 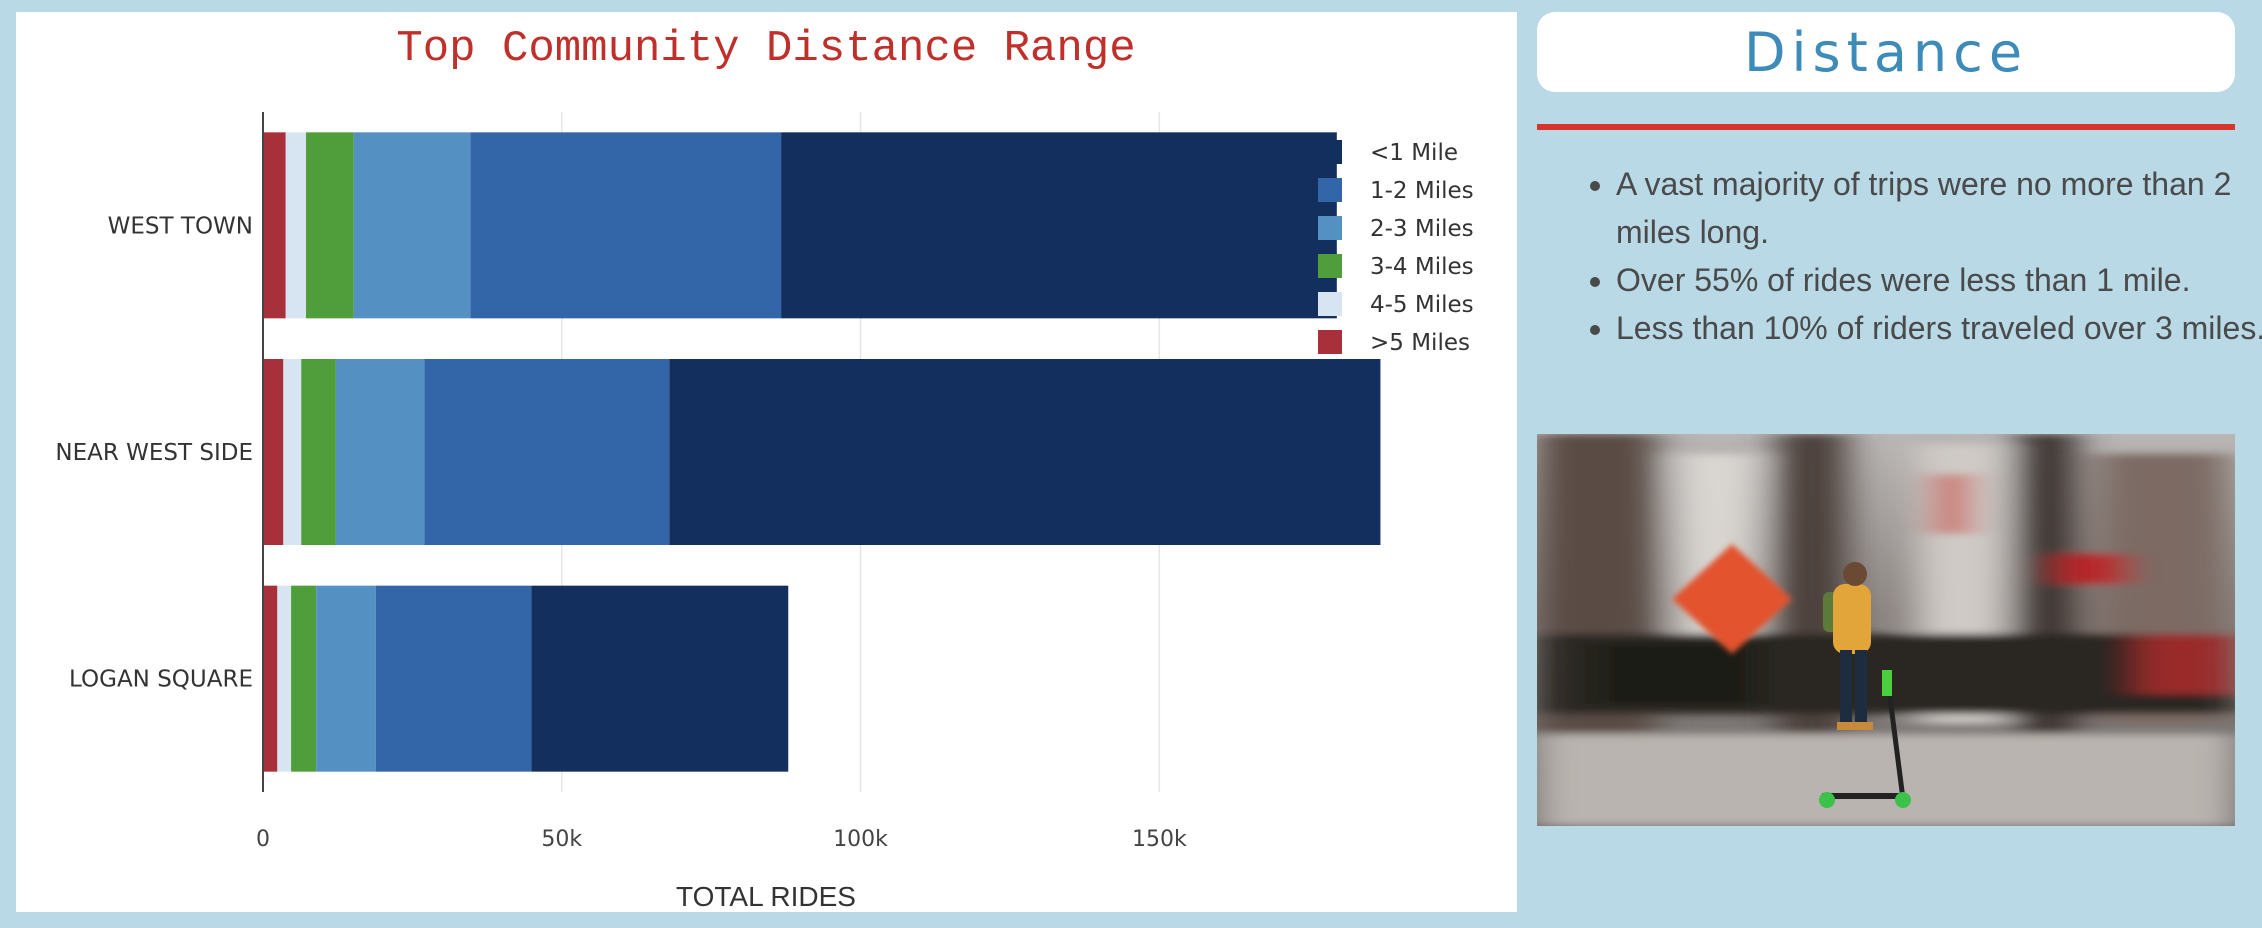 I want to click on distance-title: Distance, so click(x=1886, y=52).